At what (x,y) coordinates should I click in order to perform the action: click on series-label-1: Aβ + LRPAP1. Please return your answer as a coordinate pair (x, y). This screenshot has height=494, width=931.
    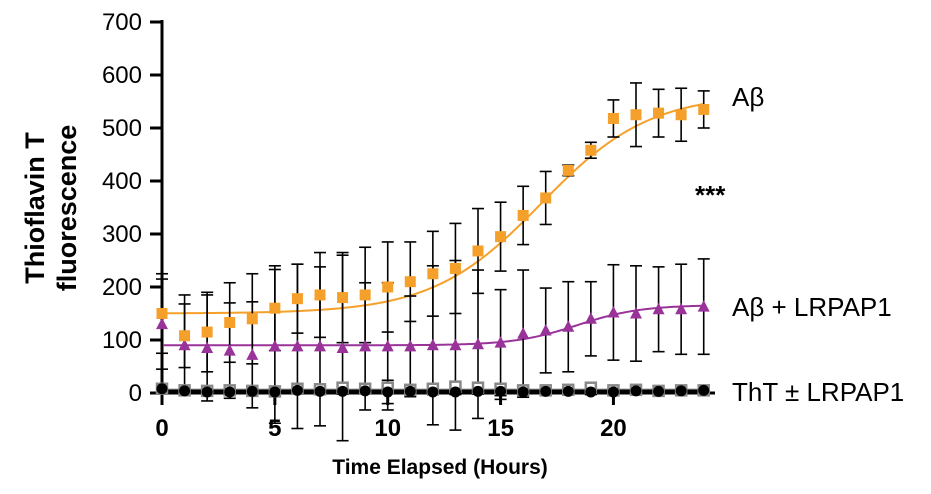
    Looking at the image, I should click on (812, 307).